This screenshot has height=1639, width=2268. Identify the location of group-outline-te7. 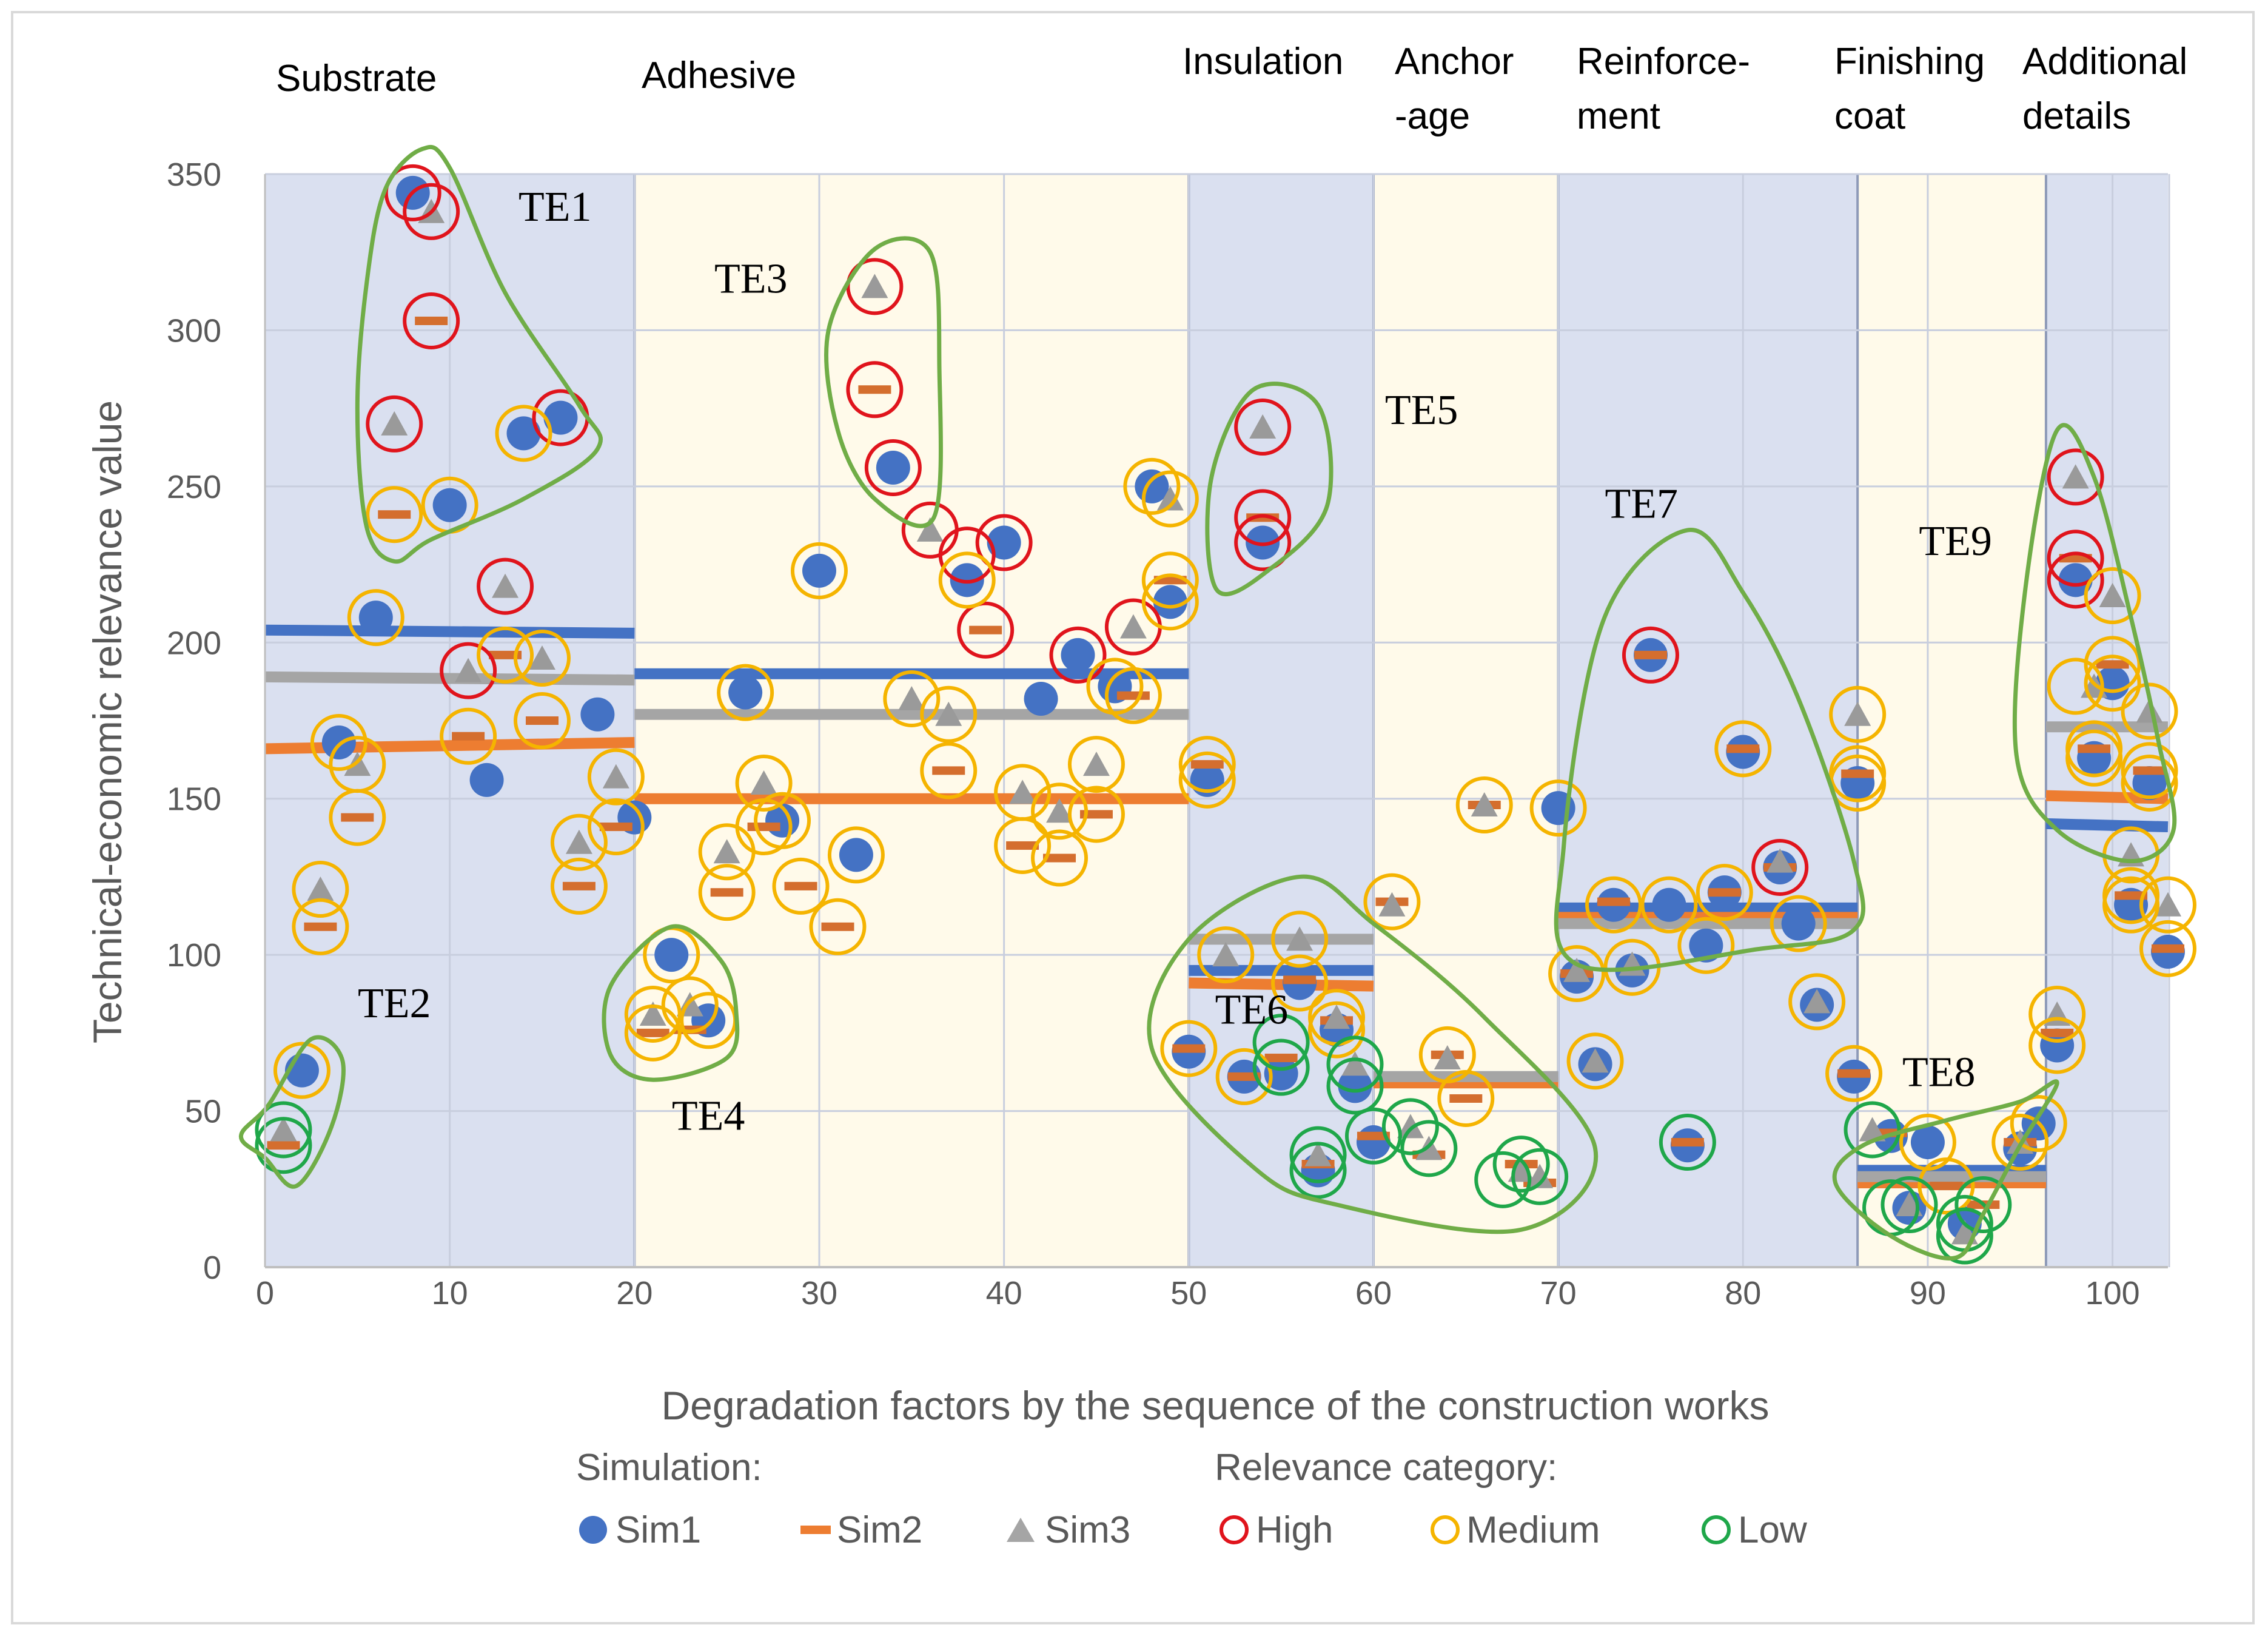
(1710, 750).